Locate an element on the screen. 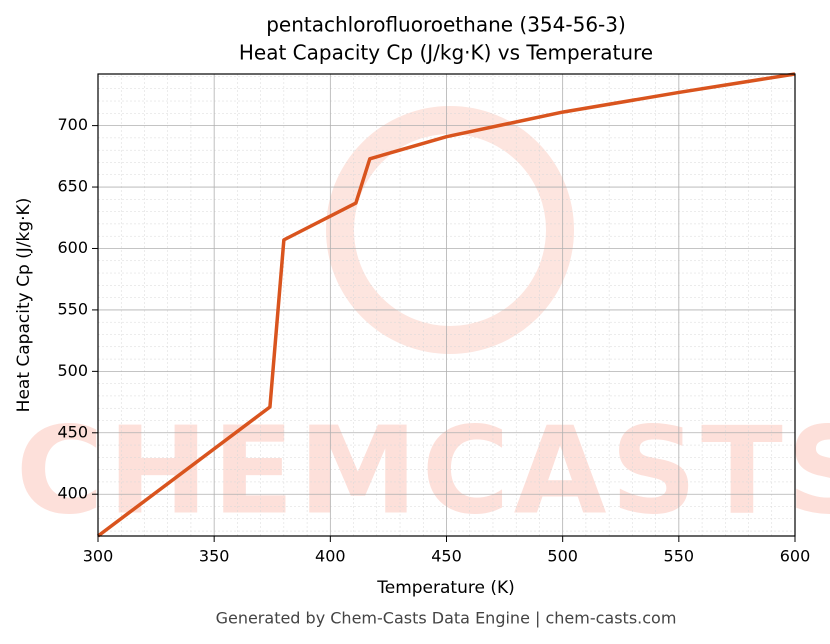 This screenshot has width=830, height=644. chart-title: pentachlorofluoroethane (354-56-3) is located at coordinates (446, 25).